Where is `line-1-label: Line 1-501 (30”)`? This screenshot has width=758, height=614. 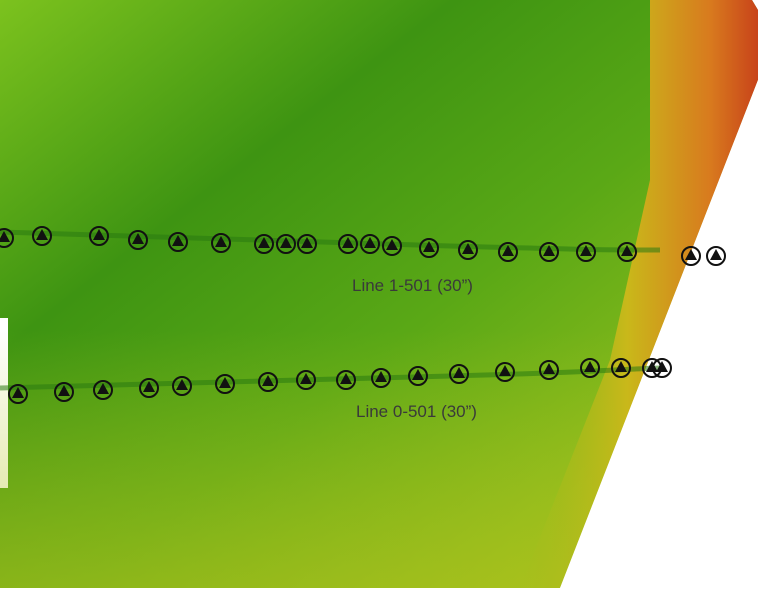
line-1-label: Line 1-501 (30”) is located at coordinates (412, 285).